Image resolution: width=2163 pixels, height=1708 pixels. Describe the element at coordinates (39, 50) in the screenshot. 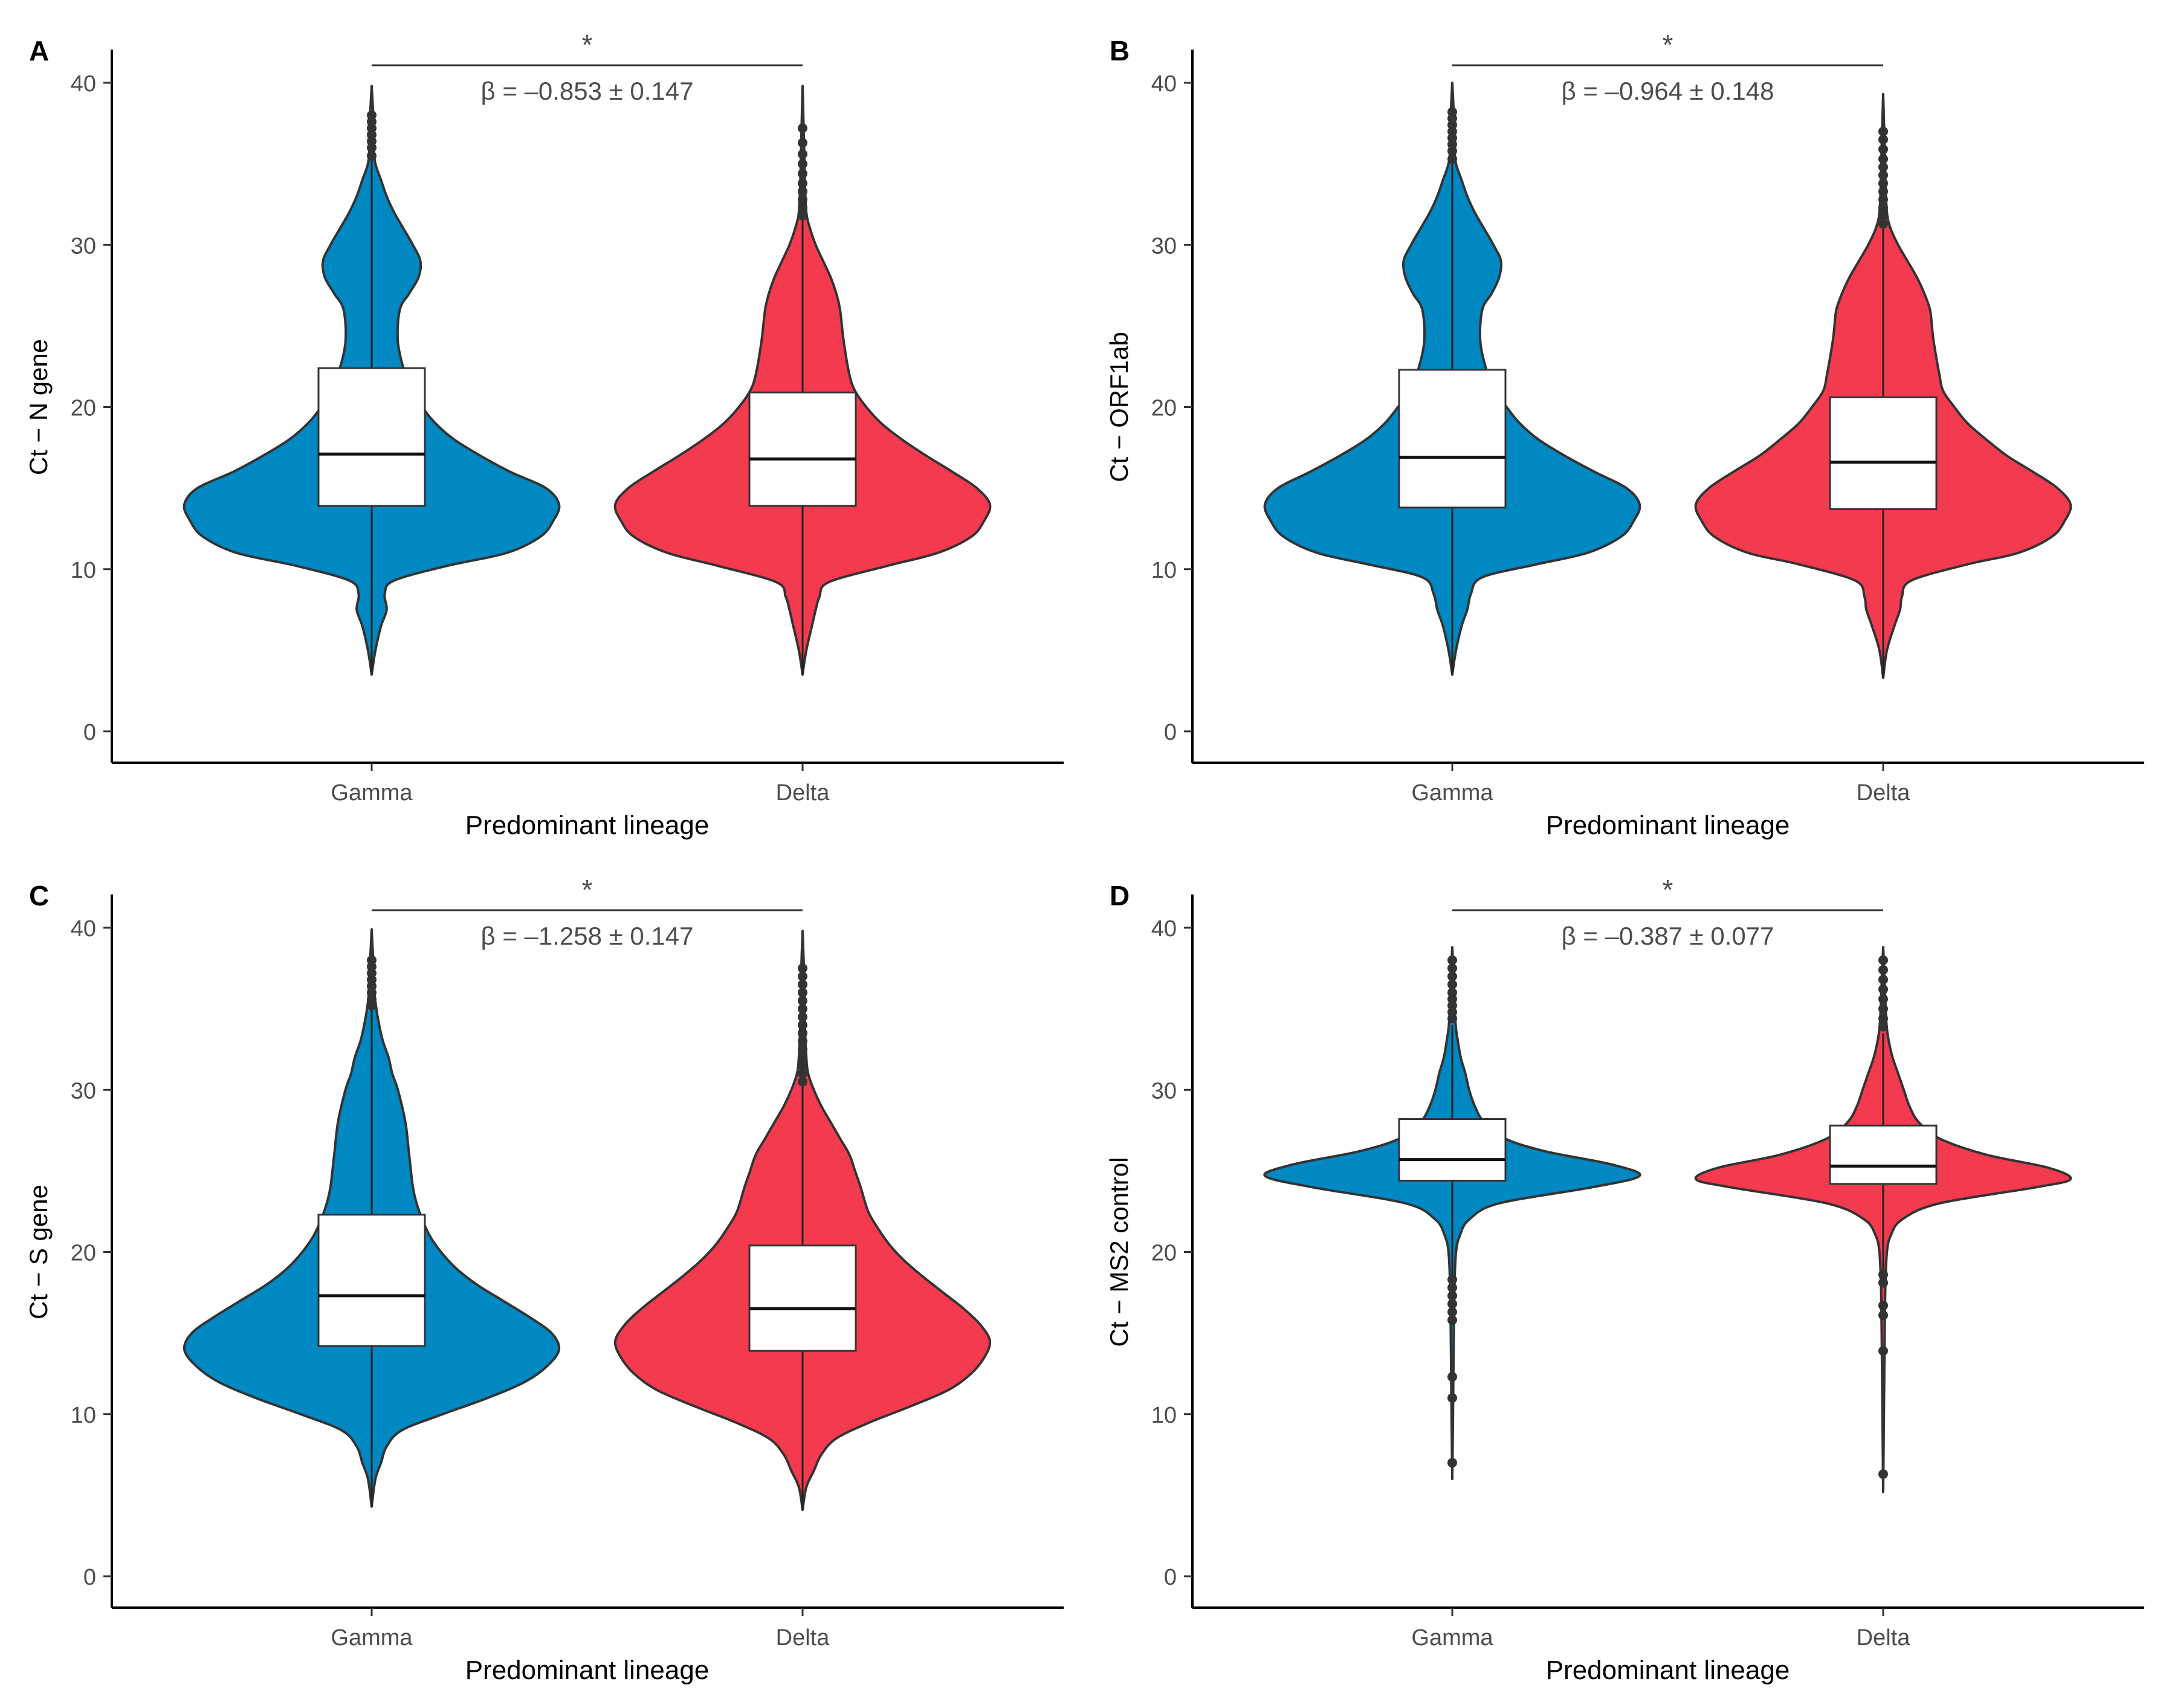

I see `panel-letter: A` at that location.